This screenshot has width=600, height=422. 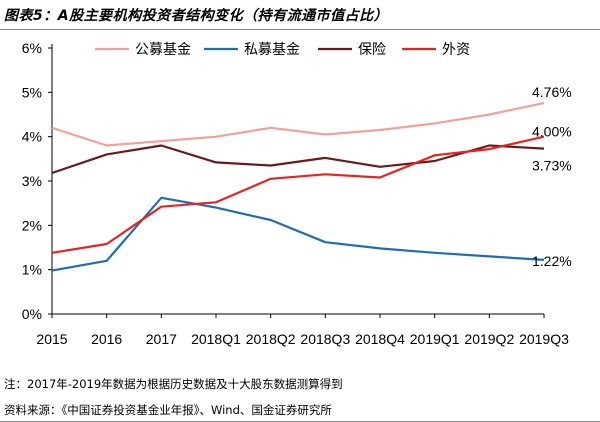 What do you see at coordinates (325, 339) in the screenshot?
I see `x-tick-label: 2018Q3` at bounding box center [325, 339].